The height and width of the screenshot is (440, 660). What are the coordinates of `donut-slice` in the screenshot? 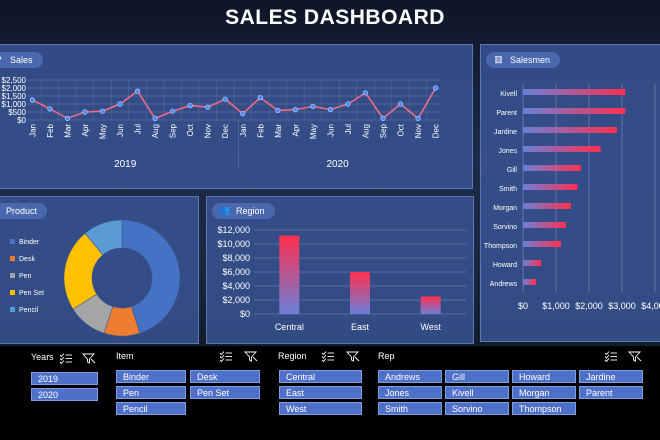 It's located at (151, 276).